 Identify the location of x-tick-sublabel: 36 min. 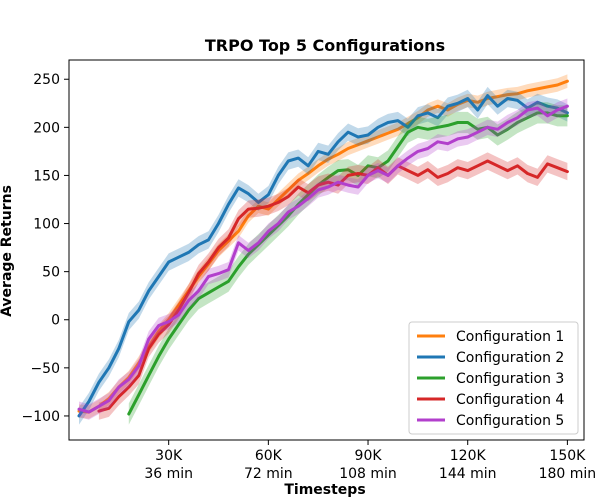
(168, 474).